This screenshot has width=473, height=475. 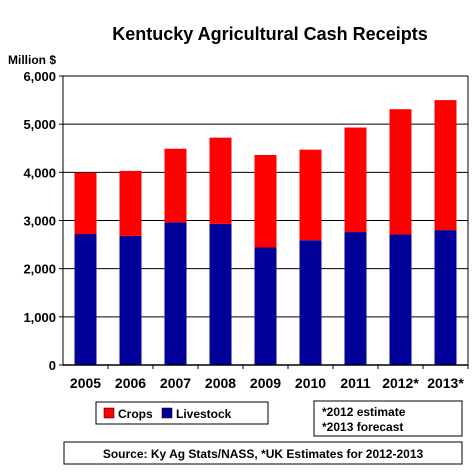 I want to click on note-2013: *2013 forecast, so click(x=362, y=427).